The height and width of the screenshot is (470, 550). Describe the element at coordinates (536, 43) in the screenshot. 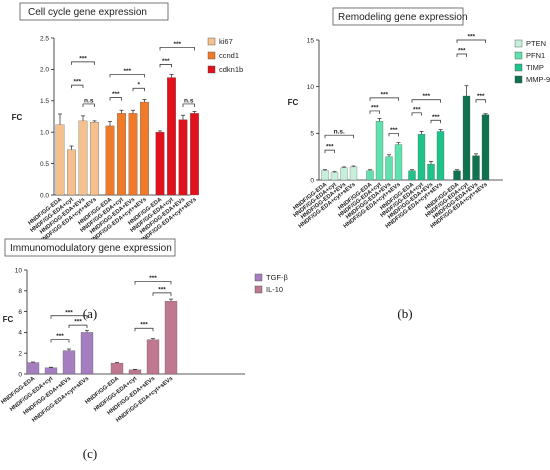

I see `legend-label: PTEN` at that location.